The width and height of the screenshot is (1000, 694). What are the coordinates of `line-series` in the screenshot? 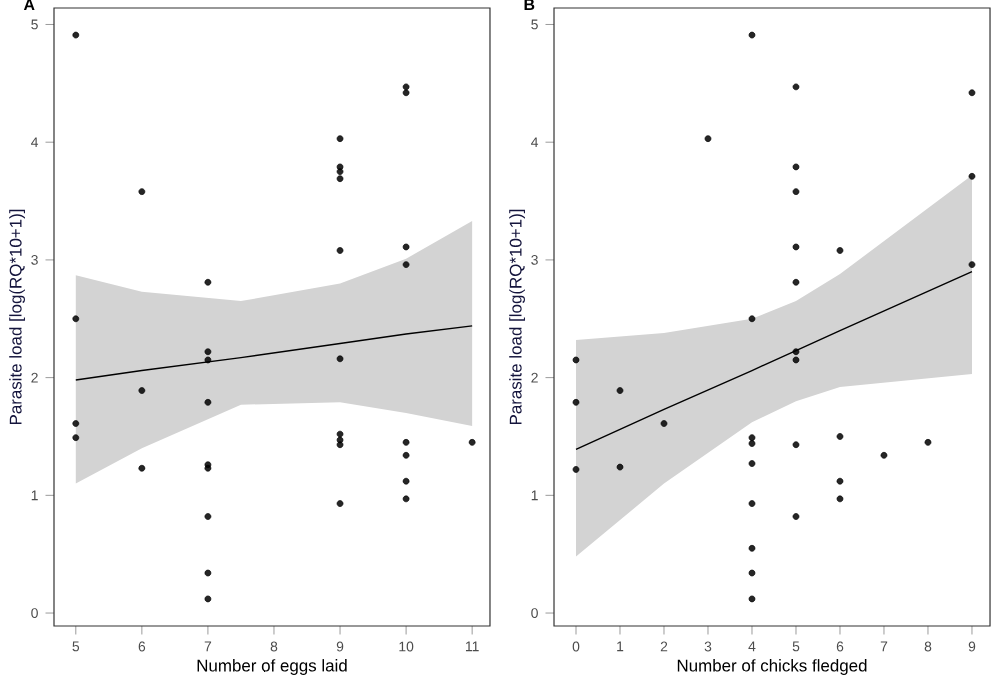 It's located at (274, 353).